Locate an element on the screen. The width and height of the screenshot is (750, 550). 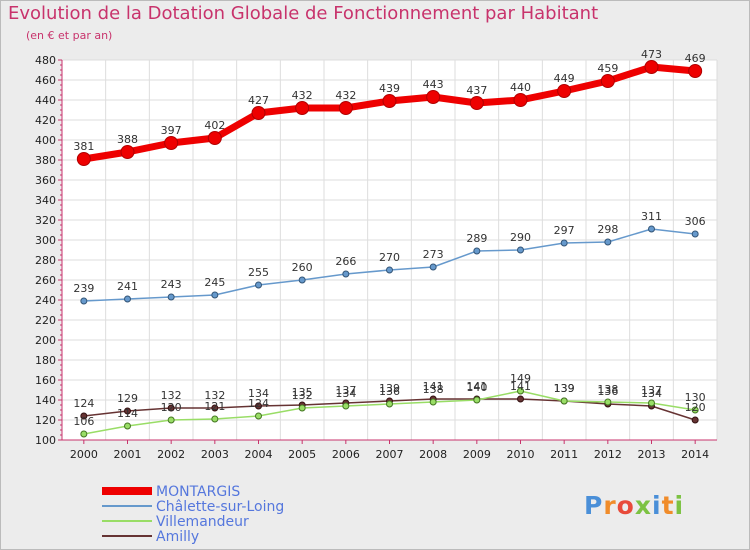
legend-label: Châlette-sur-Loing is located at coordinates (220, 507).